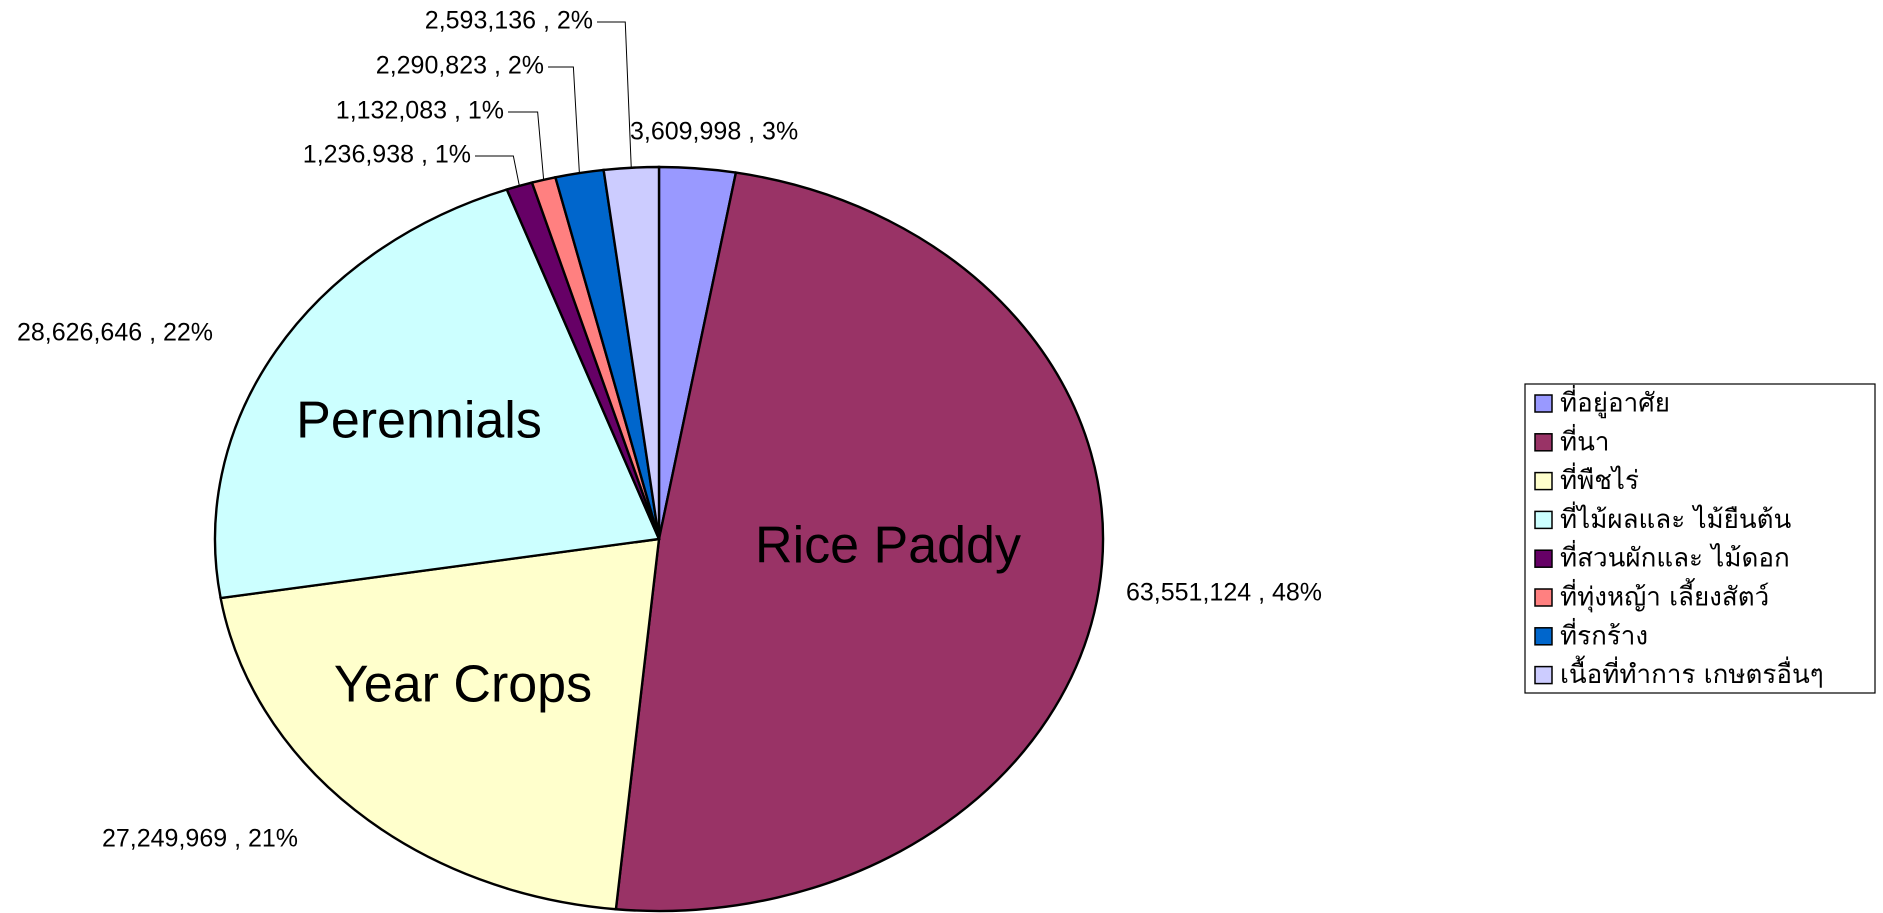 The height and width of the screenshot is (913, 1883). Describe the element at coordinates (420, 111) in the screenshot. I see `data-label: 1,132,083 , 1%` at that location.